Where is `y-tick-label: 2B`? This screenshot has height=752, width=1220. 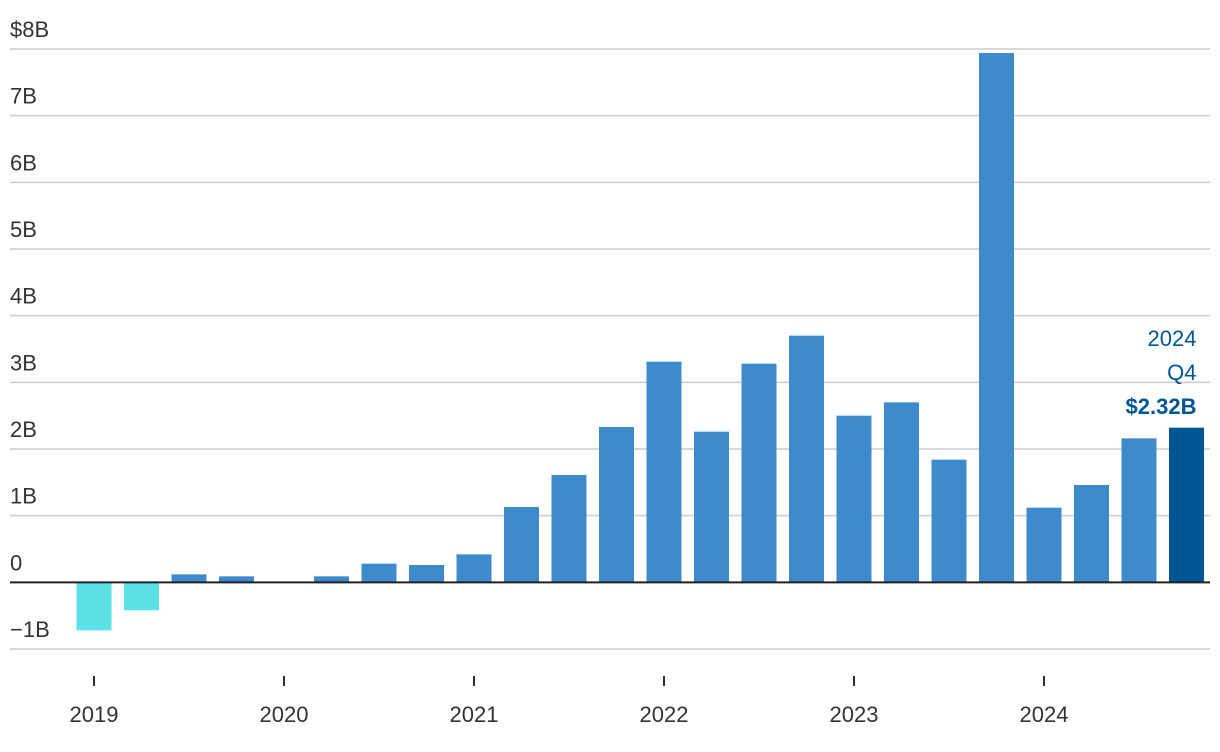
y-tick-label: 2B is located at coordinates (23, 429).